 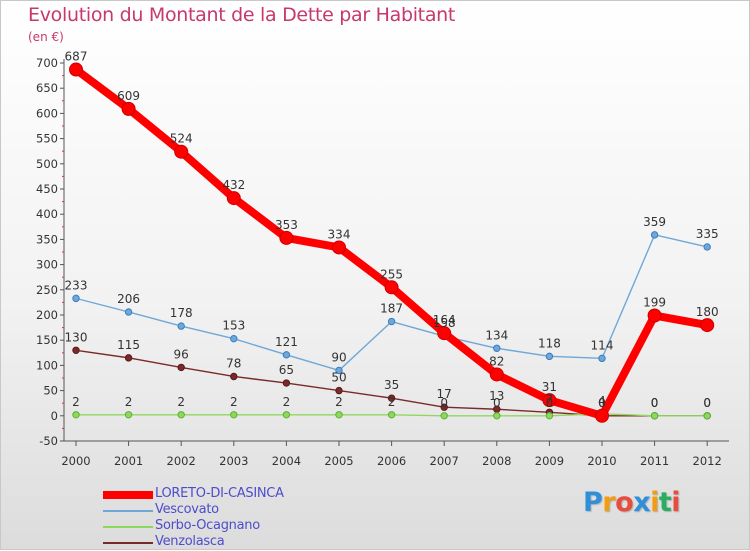 What do you see at coordinates (286, 370) in the screenshot?
I see `data-label: 65` at bounding box center [286, 370].